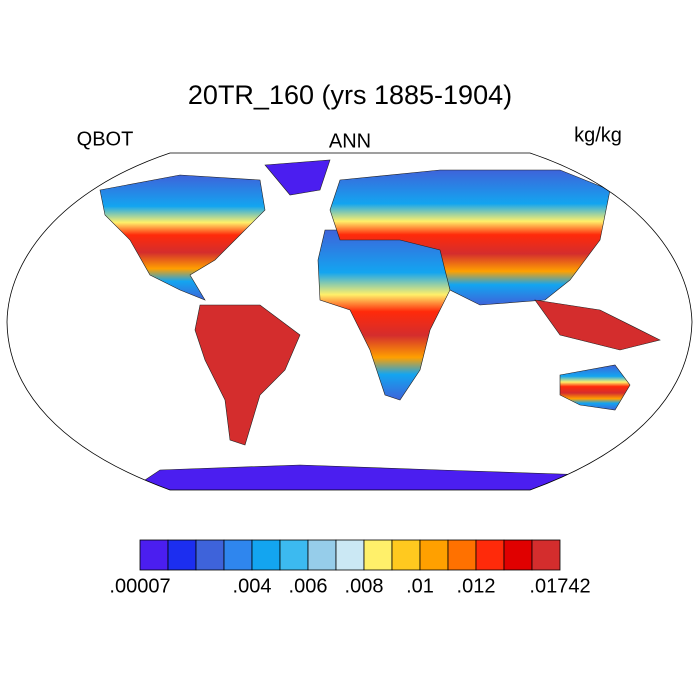 The image size is (700, 700). What do you see at coordinates (476, 586) in the screenshot?
I see `colorbar-tick-label: .012` at bounding box center [476, 586].